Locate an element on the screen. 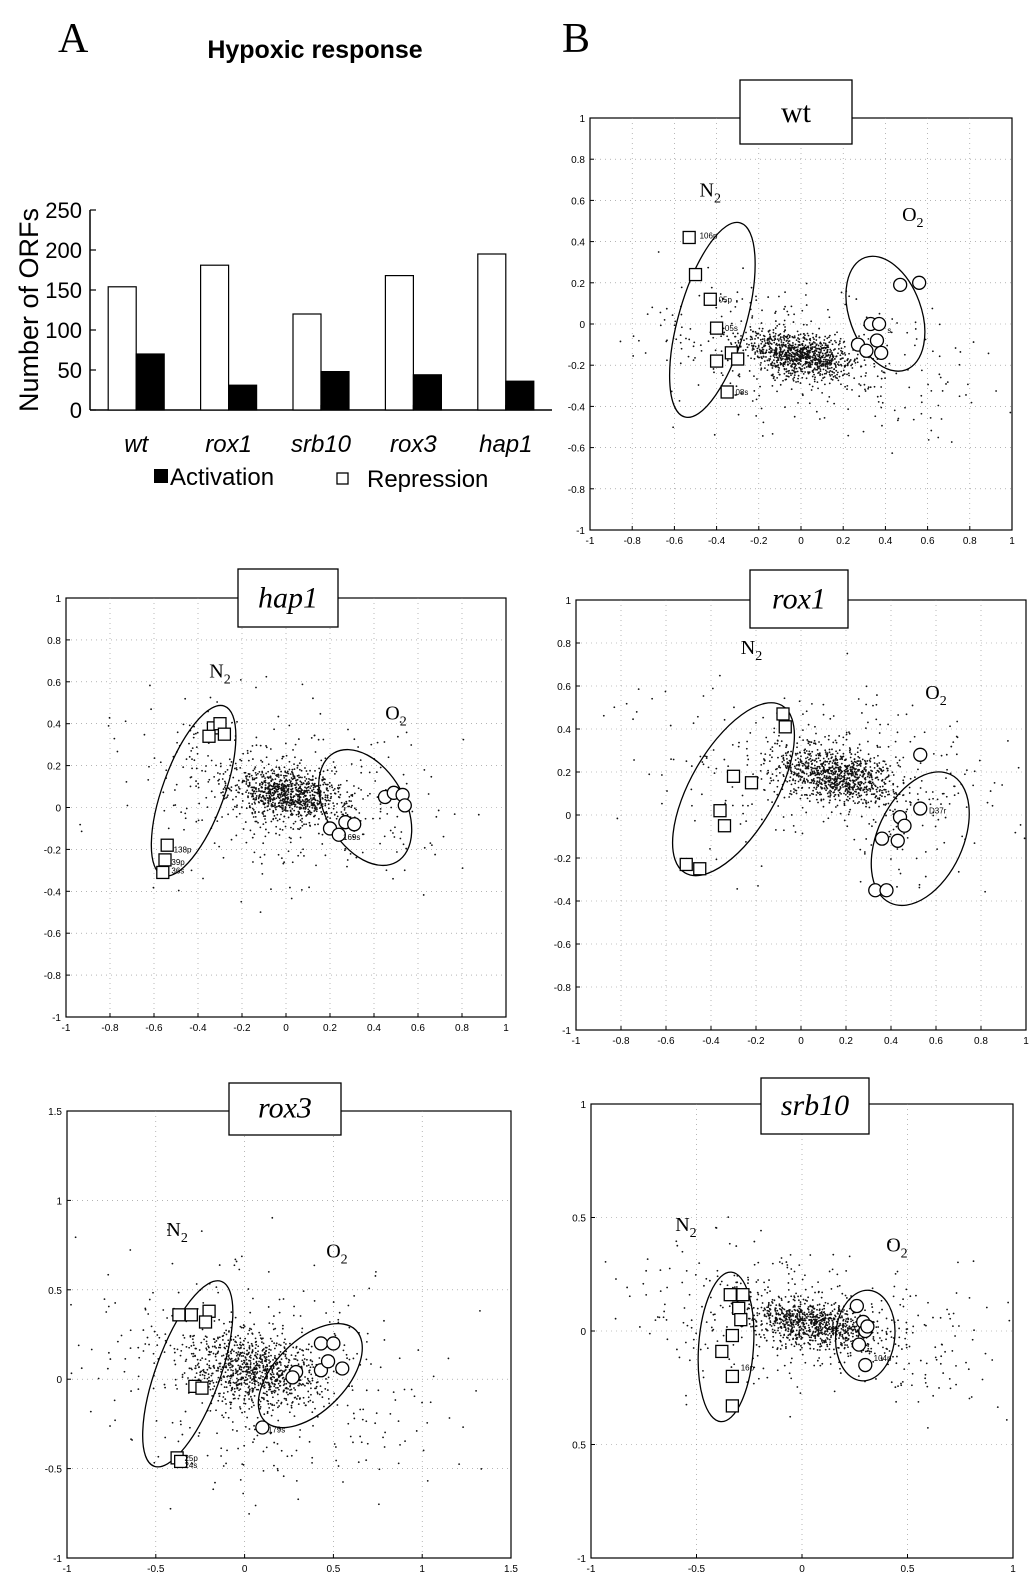 The width and height of the screenshot is (1029, 1583). x-tick-label: -0.2 is located at coordinates (242, 1028).